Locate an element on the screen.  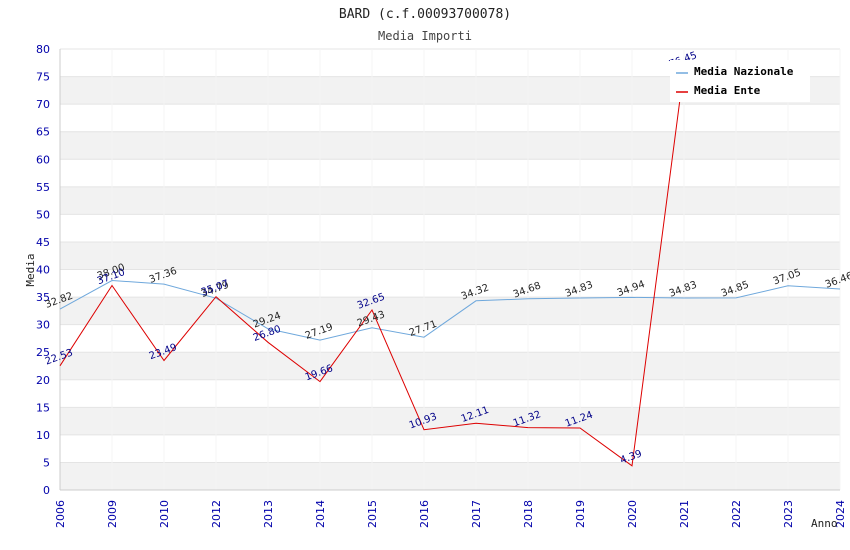
y-tick-label: 5 is located at coordinates (46, 462).